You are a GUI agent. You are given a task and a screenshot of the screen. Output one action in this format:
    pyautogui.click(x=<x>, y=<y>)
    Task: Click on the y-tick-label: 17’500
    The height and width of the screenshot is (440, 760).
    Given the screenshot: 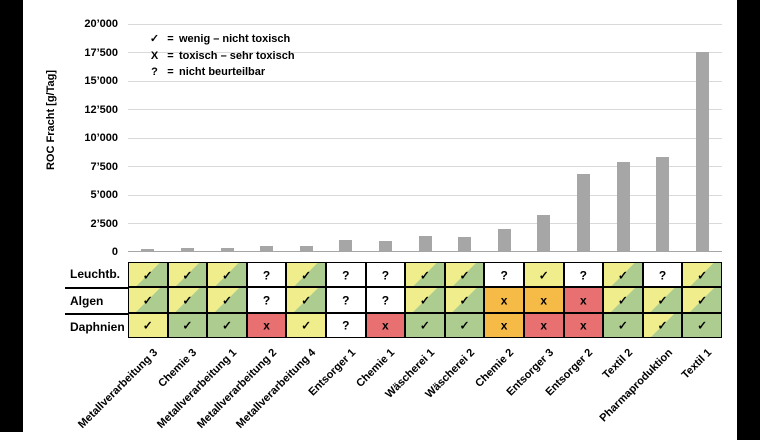 What is the action you would take?
    pyautogui.click(x=101, y=52)
    